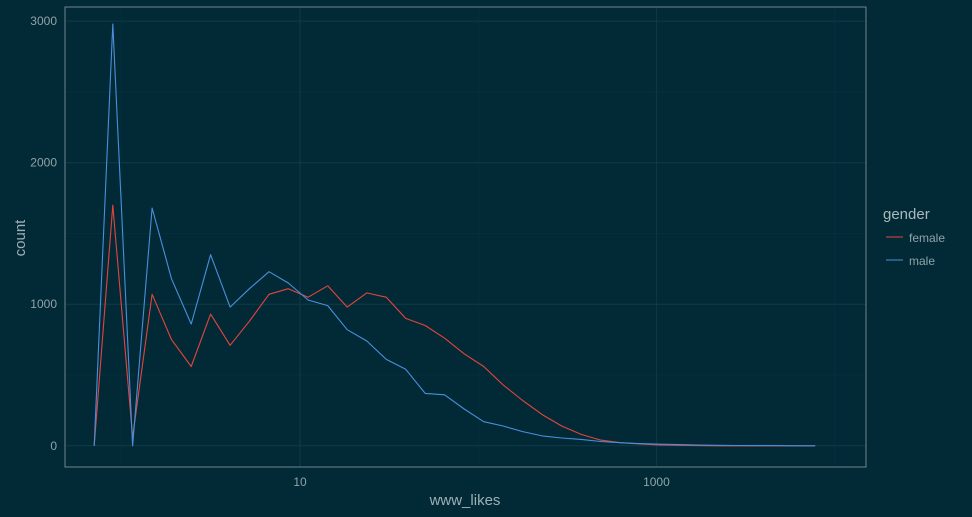 The image size is (972, 517). What do you see at coordinates (43, 163) in the screenshot?
I see `y-tick-label: 2000` at bounding box center [43, 163].